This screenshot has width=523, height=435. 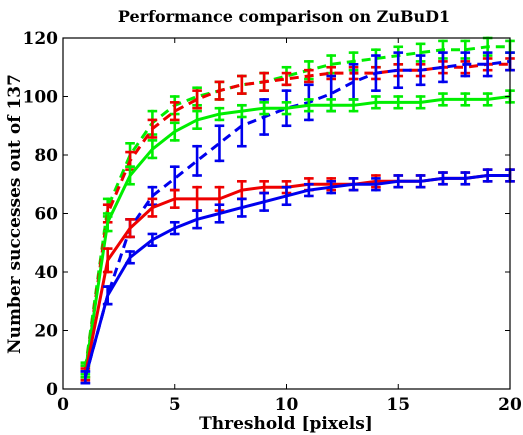 What do you see at coordinates (284, 16) in the screenshot?
I see `chart-title: Performance comparison on ZuBuD1` at bounding box center [284, 16].